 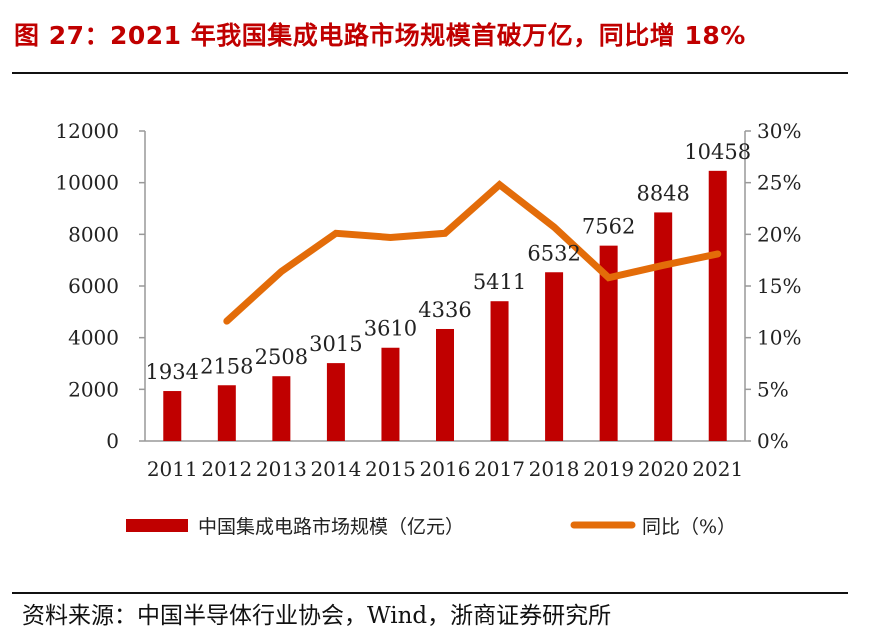 What do you see at coordinates (779, 338) in the screenshot?
I see `right-tick-label: 10%` at bounding box center [779, 338].